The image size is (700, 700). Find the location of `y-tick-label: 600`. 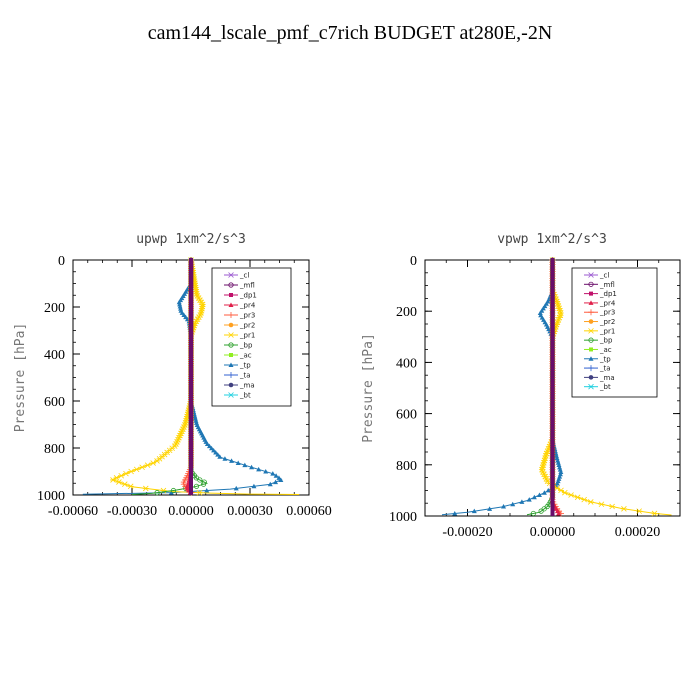

y-tick-label: 600 is located at coordinates (406, 415).